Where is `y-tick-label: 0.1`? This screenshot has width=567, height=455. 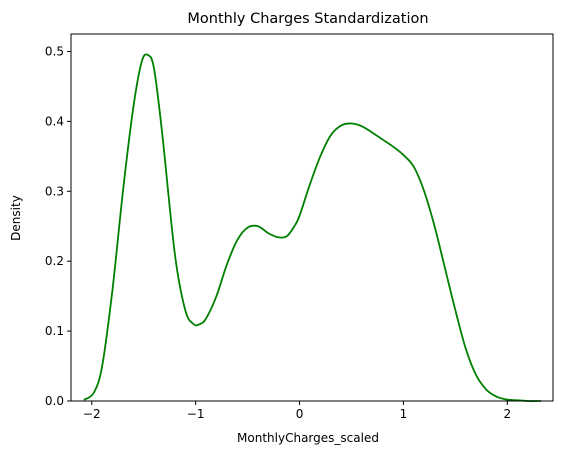 y-tick-label: 0.1 is located at coordinates (54, 331).